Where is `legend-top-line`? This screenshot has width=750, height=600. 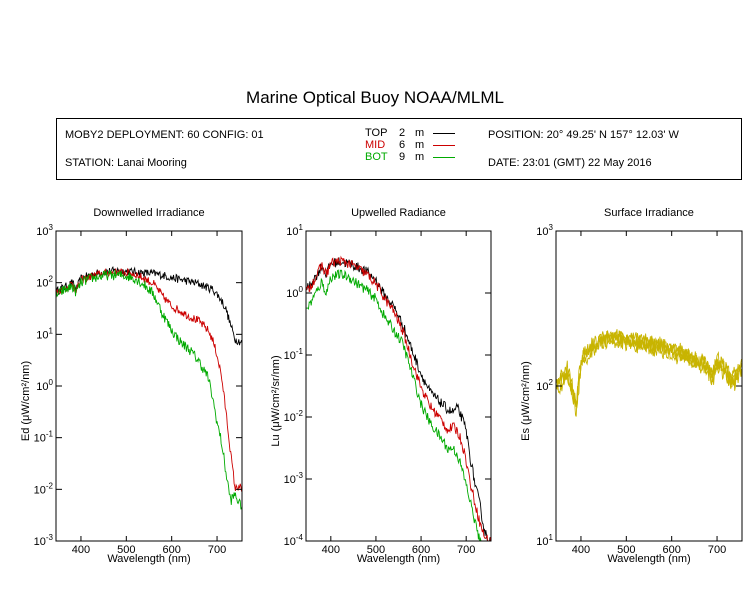 legend-top-line is located at coordinates (444, 133).